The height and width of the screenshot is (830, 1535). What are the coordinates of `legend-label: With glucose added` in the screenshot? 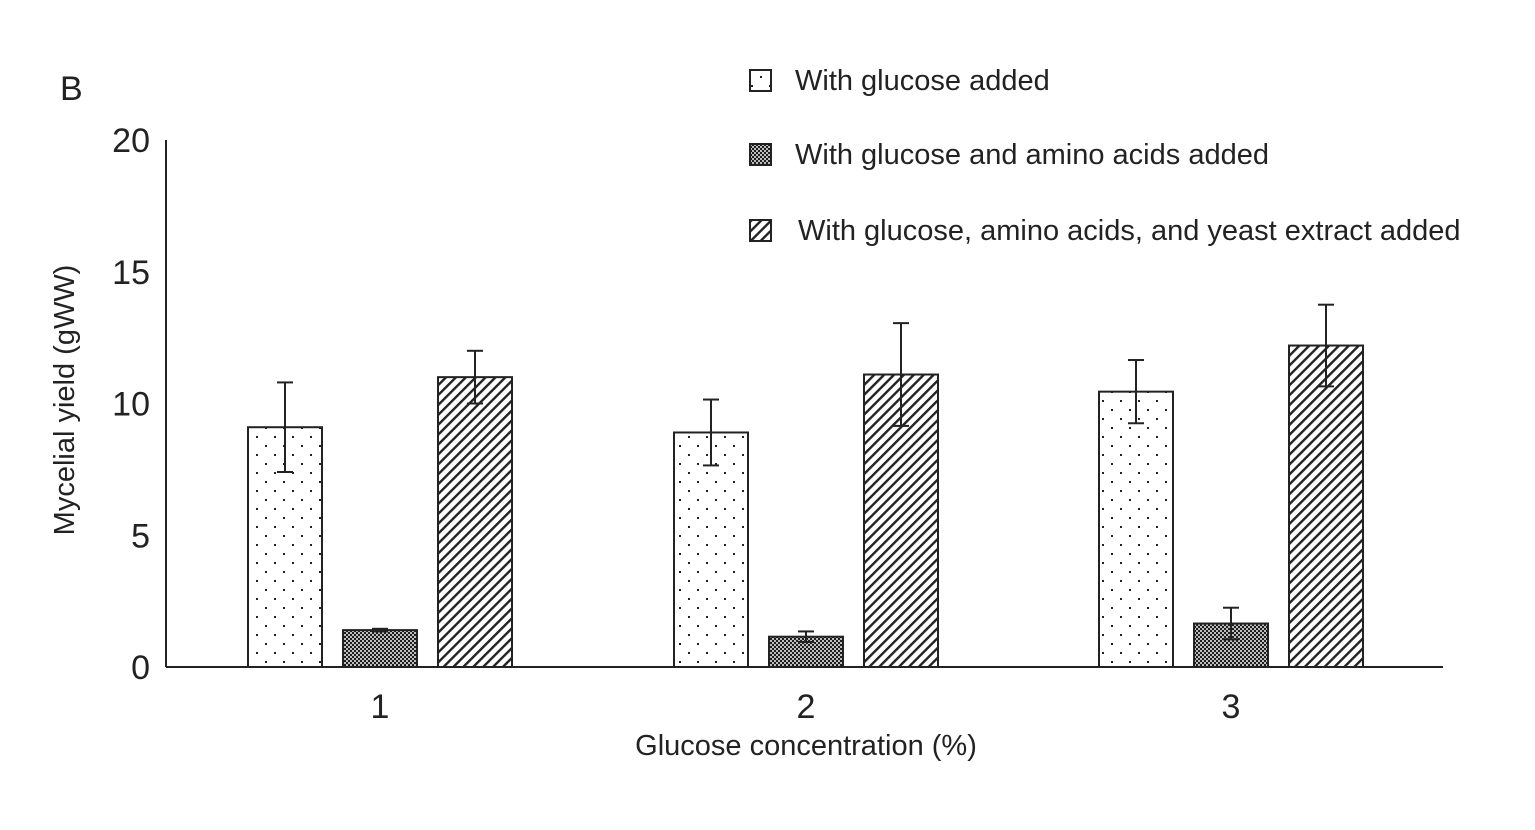 It's located at (922, 81).